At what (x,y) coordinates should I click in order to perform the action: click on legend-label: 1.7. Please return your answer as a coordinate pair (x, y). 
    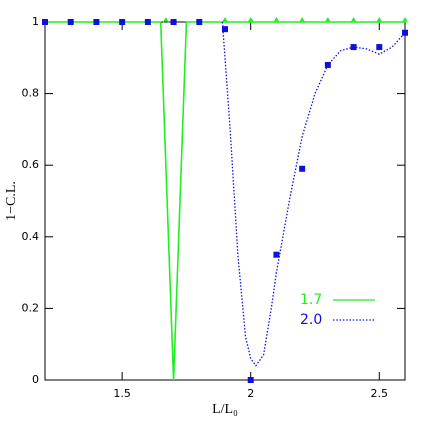
    Looking at the image, I should click on (311, 300).